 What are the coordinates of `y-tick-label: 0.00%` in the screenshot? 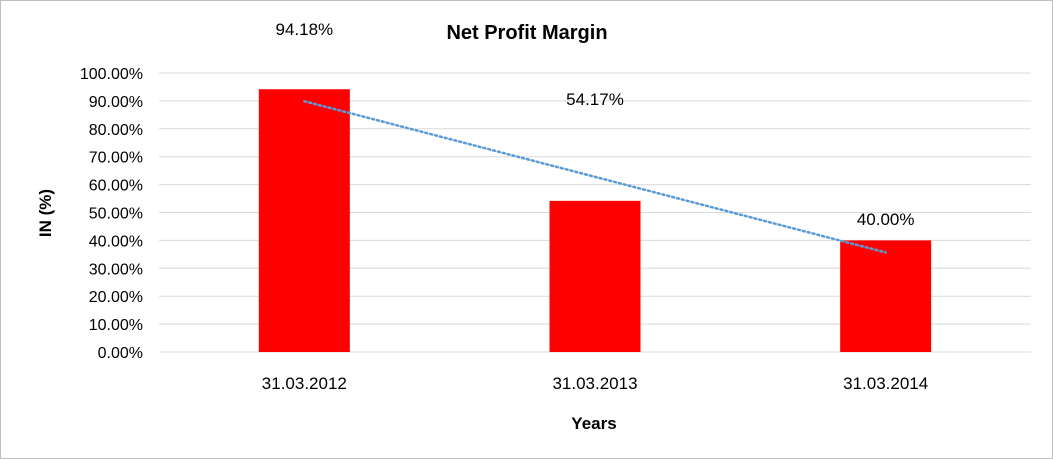 It's located at (120, 353).